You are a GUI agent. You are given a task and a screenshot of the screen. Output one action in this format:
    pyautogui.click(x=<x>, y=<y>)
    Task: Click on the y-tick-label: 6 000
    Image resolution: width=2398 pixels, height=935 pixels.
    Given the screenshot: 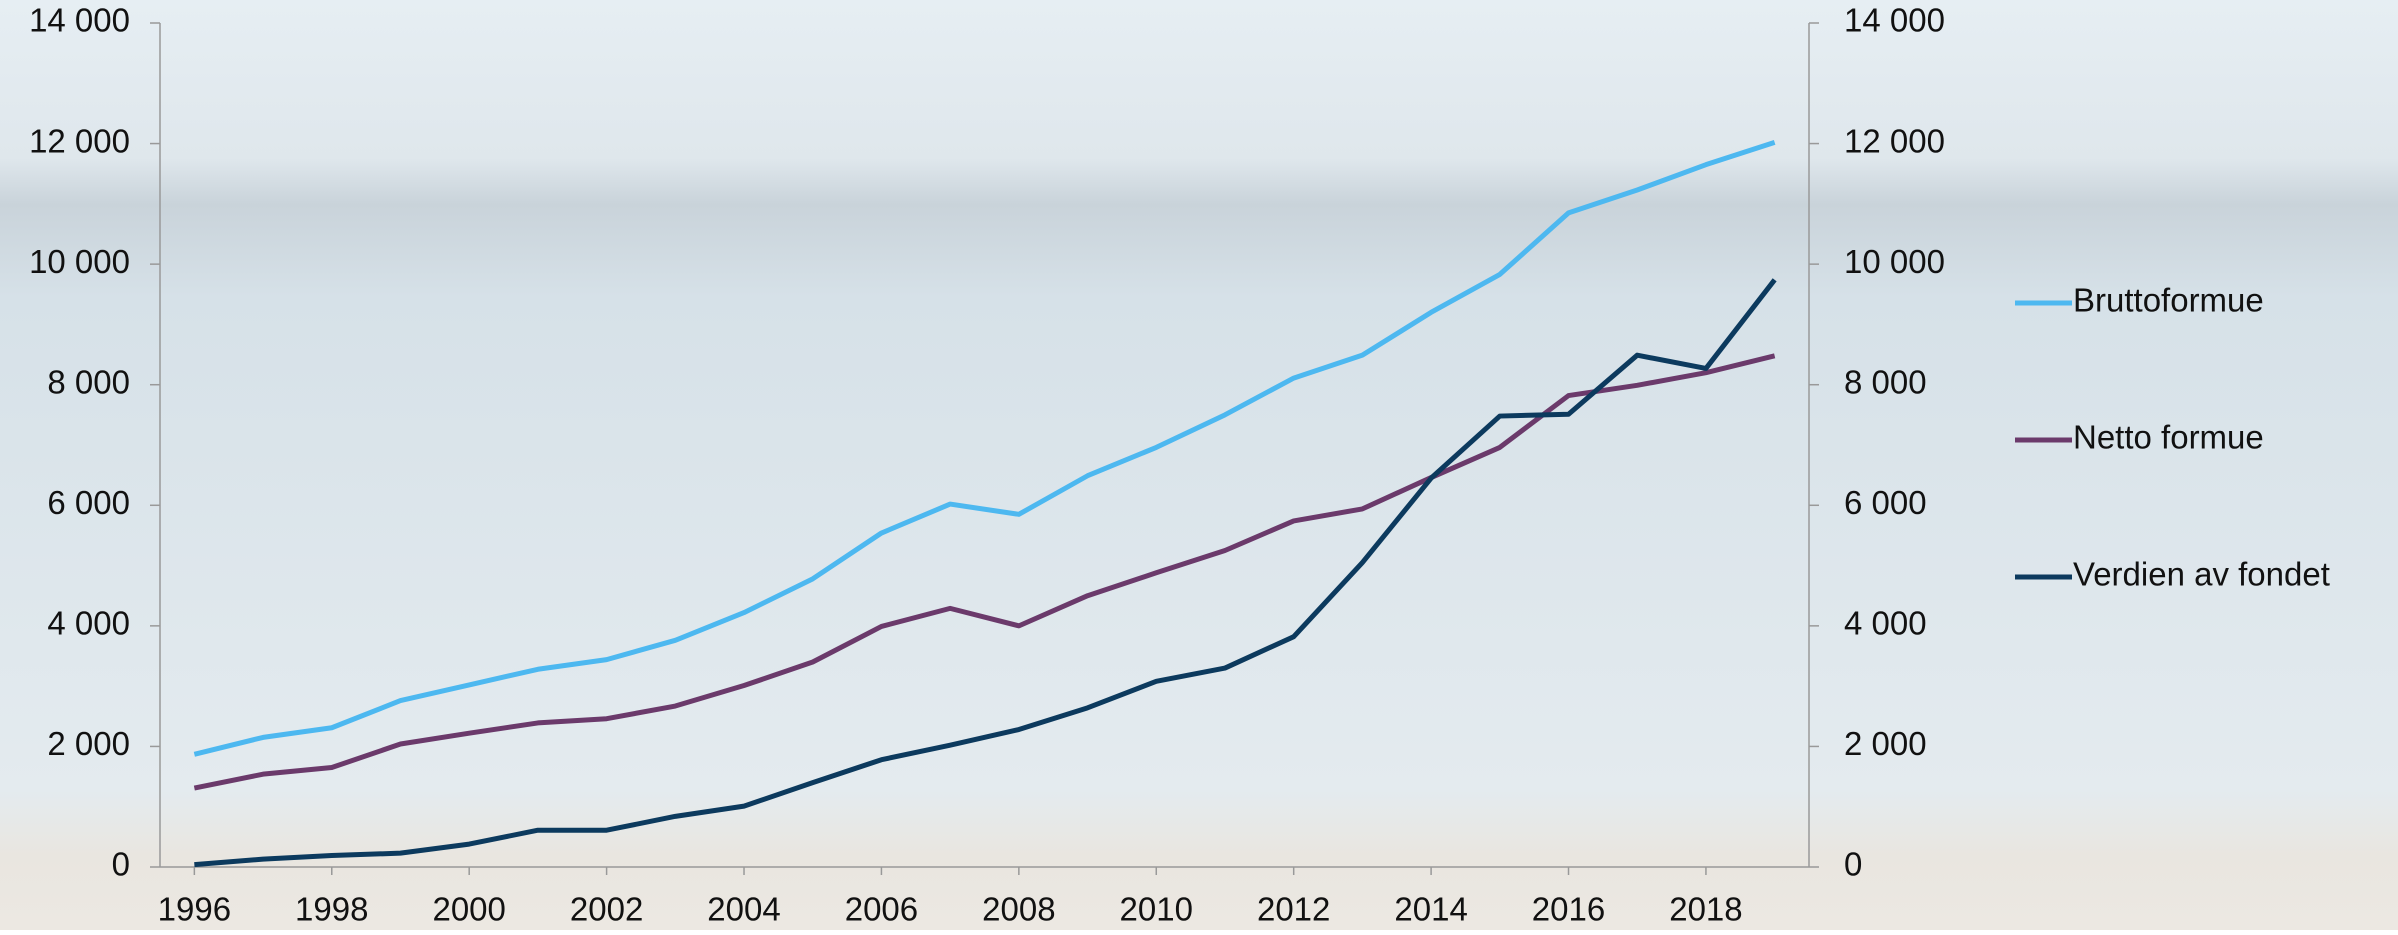 What is the action you would take?
    pyautogui.click(x=88, y=502)
    